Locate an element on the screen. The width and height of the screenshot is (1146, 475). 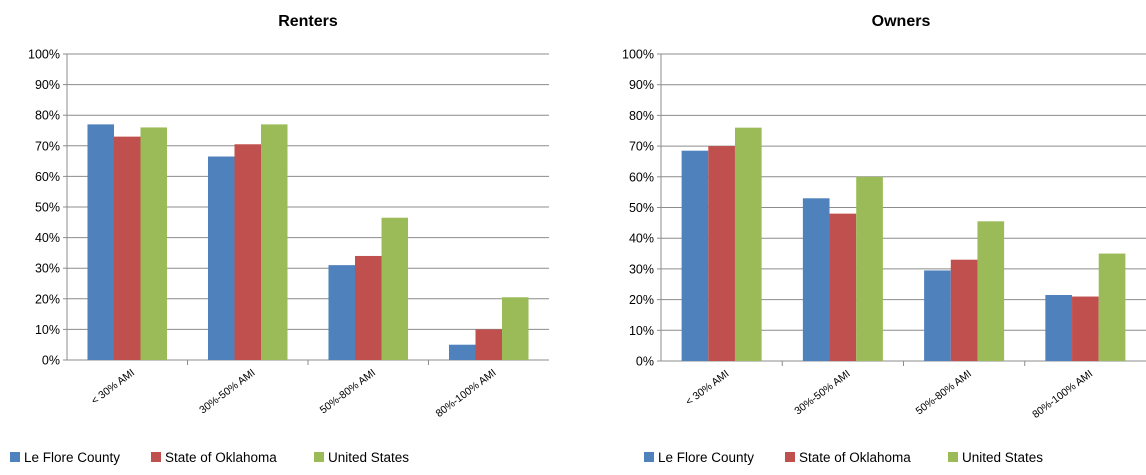
chart-title: Owners is located at coordinates (901, 21).